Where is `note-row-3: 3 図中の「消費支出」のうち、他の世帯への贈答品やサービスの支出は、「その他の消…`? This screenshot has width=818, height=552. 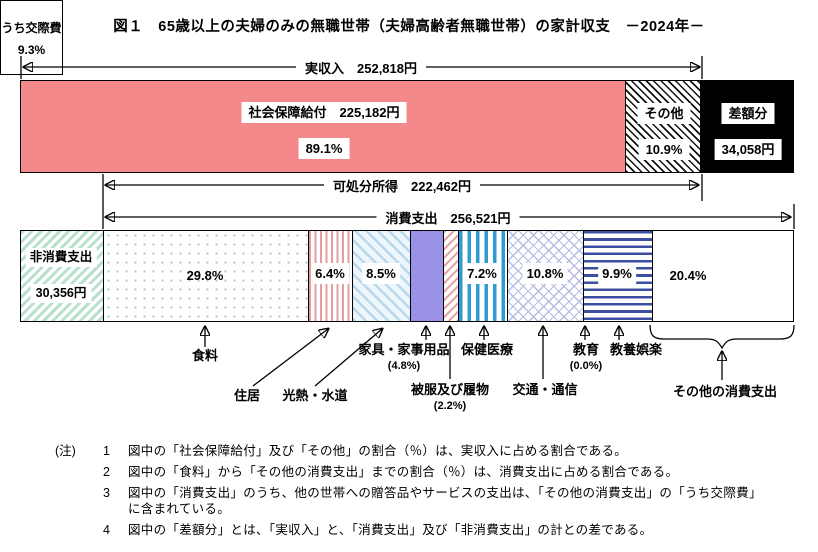
note-row-3: 3 図中の「消費支出」のうち、他の世帯への贈答品やサービスの支出は、「その他の消… is located at coordinates (425, 501).